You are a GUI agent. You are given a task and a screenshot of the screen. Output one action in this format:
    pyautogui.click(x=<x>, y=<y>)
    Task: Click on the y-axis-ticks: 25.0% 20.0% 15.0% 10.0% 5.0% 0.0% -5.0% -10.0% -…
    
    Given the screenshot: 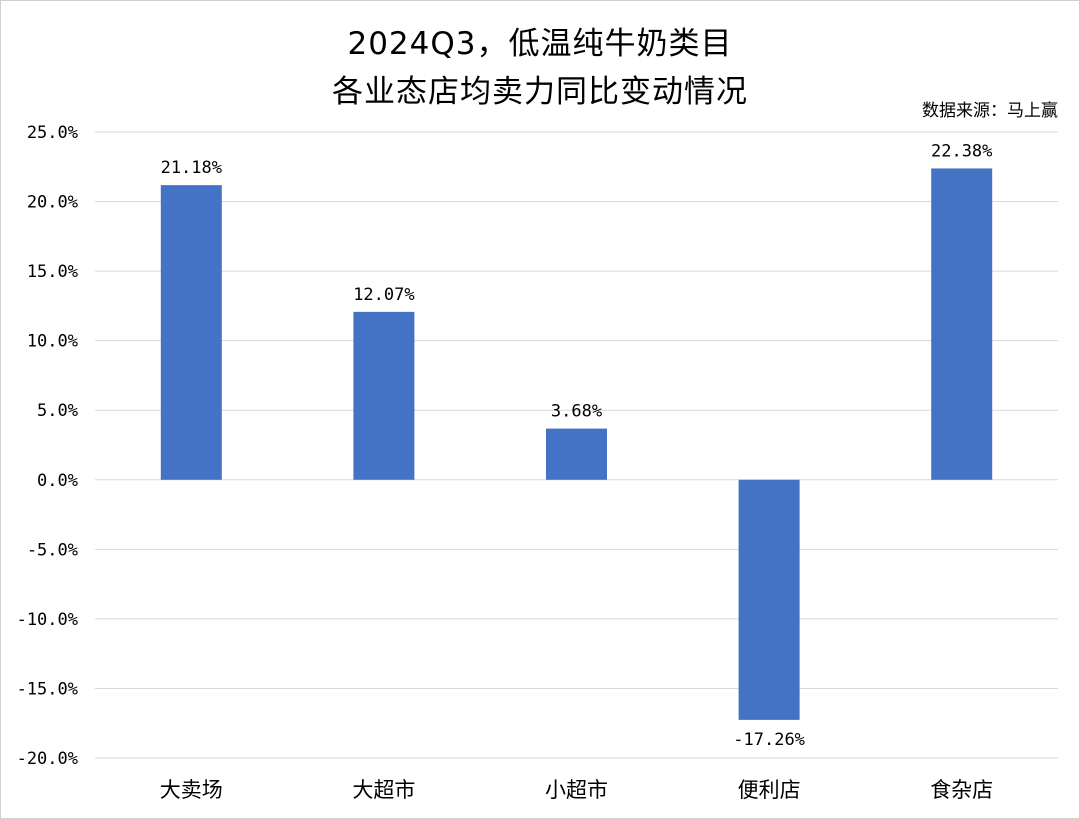 What is the action you would take?
    pyautogui.click(x=47, y=446)
    